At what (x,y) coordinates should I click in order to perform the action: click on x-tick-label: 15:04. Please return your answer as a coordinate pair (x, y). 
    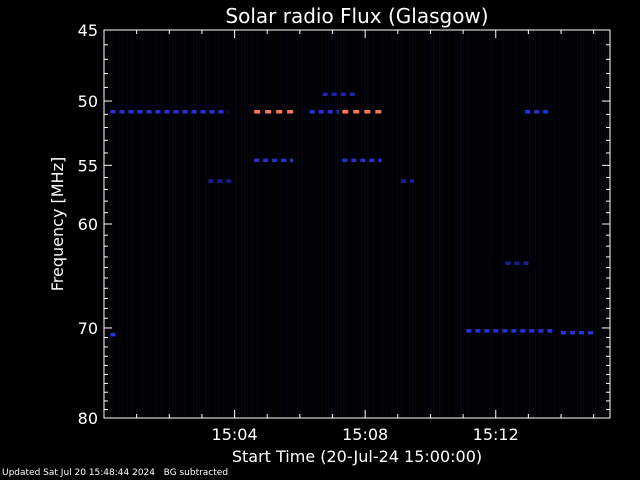
    Looking at the image, I should click on (235, 434).